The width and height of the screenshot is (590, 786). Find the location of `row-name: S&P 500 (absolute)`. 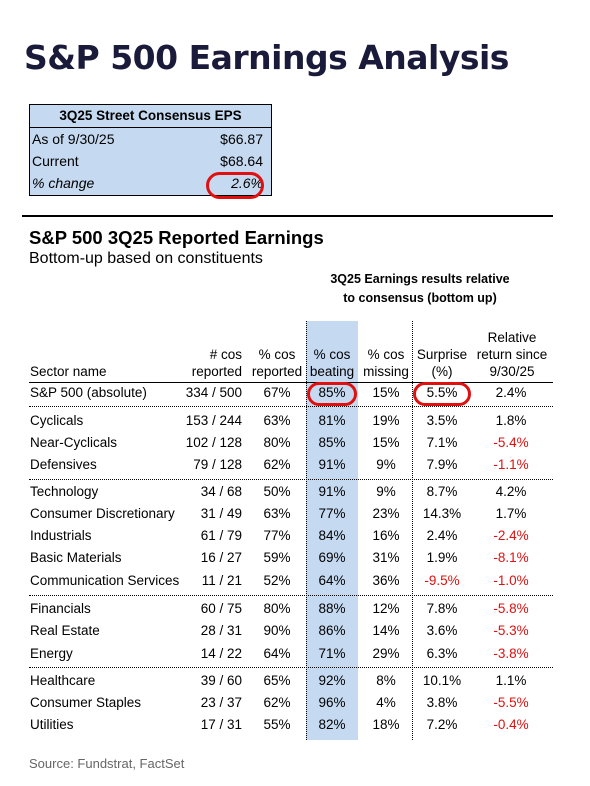

row-name: S&P 500 (absolute) is located at coordinates (88, 392).